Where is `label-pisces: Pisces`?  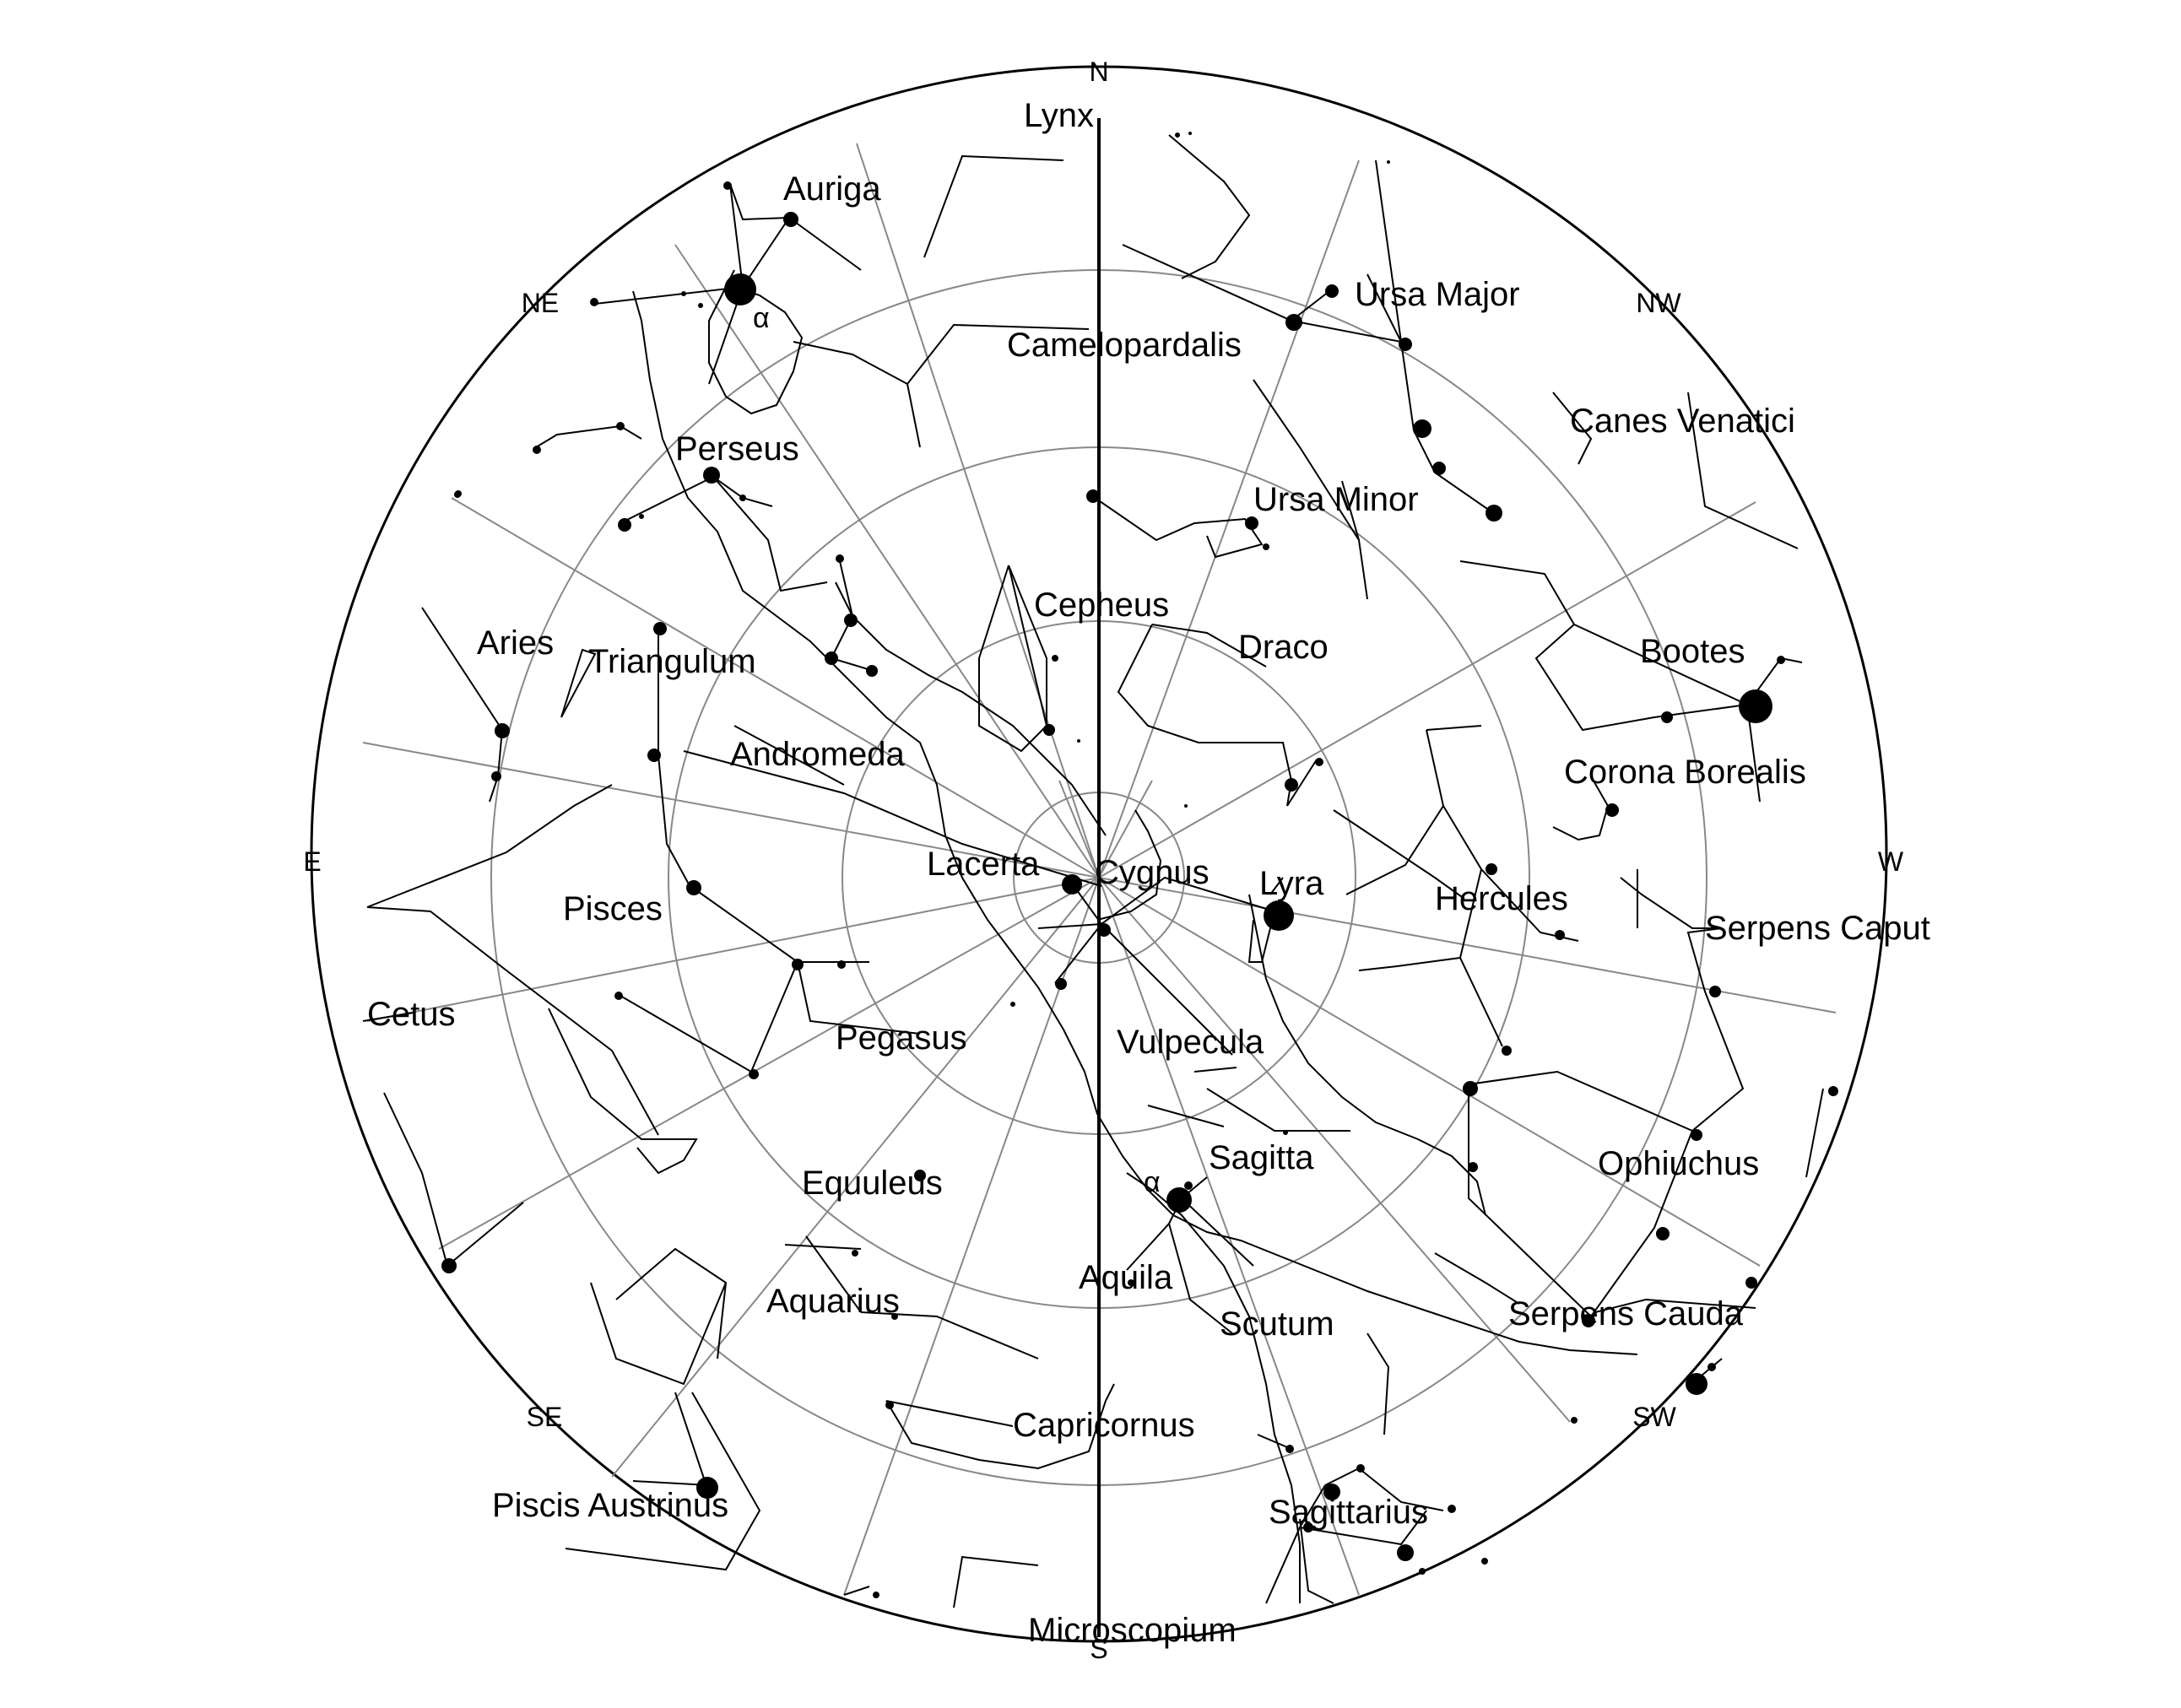 label-pisces: Pisces is located at coordinates (613, 908).